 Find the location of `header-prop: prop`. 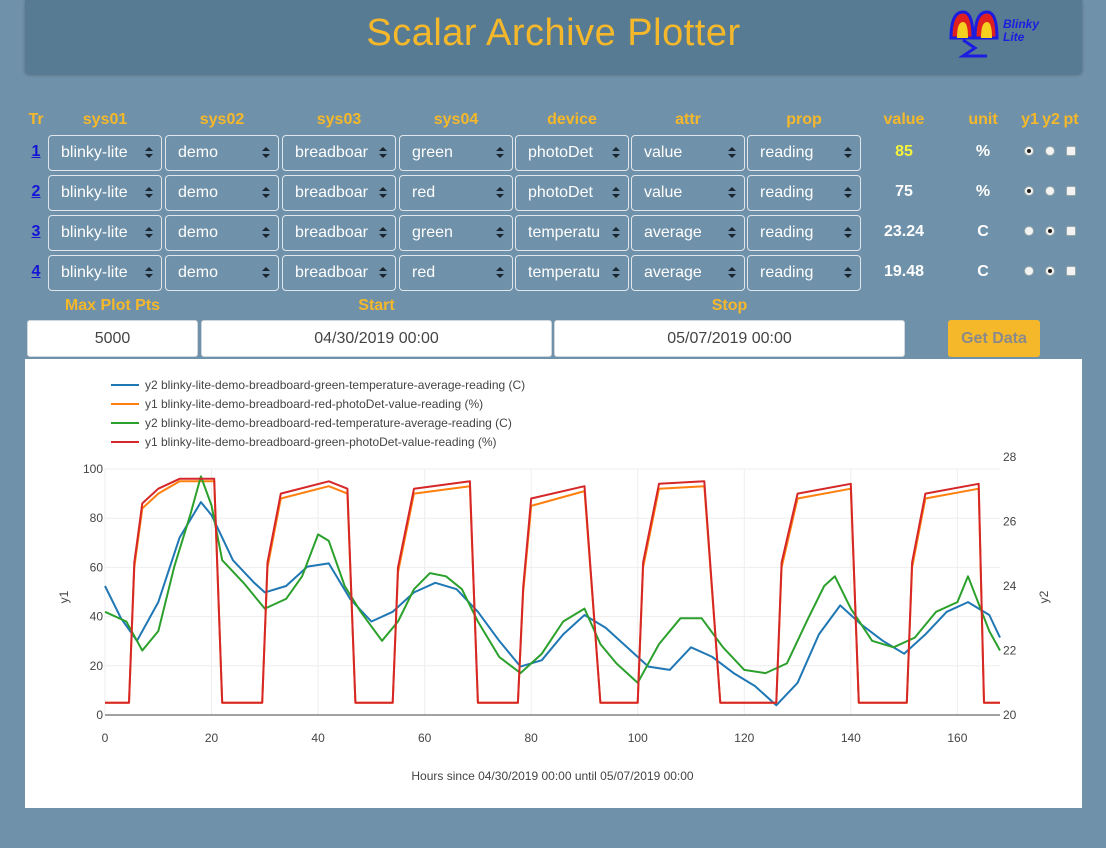

header-prop: prop is located at coordinates (804, 119).